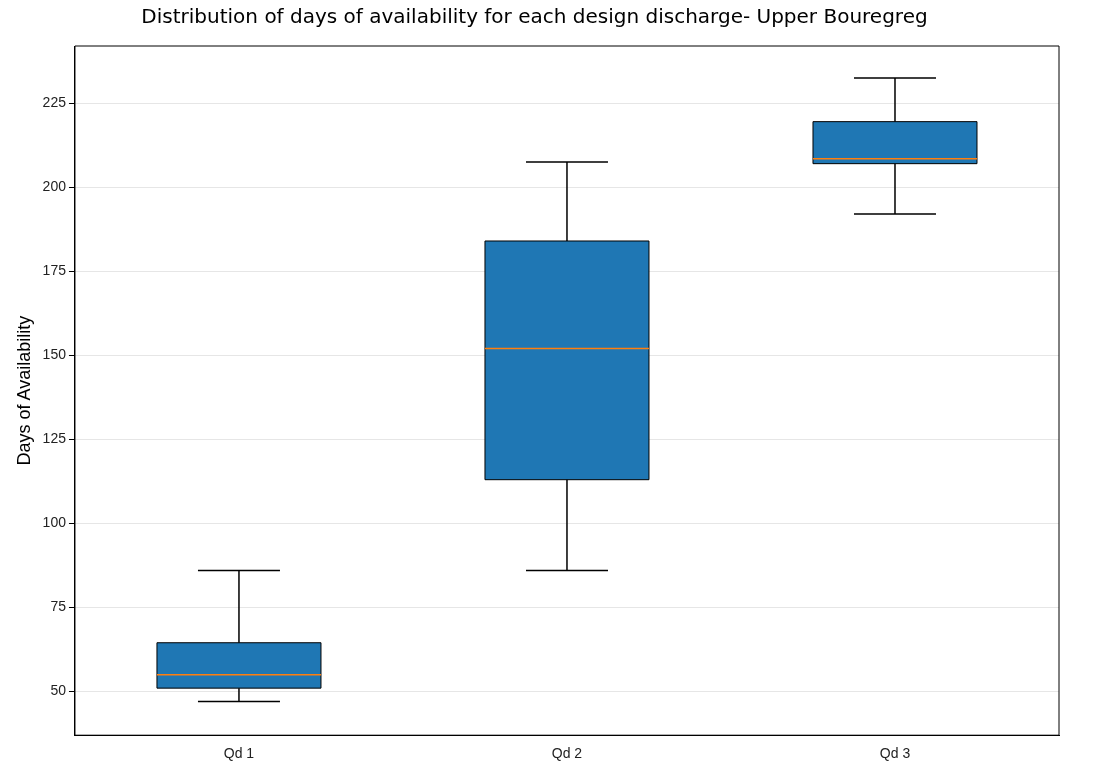 The height and width of the screenshot is (771, 1119). Describe the element at coordinates (54, 522) in the screenshot. I see `y-tick-label: 100` at that location.